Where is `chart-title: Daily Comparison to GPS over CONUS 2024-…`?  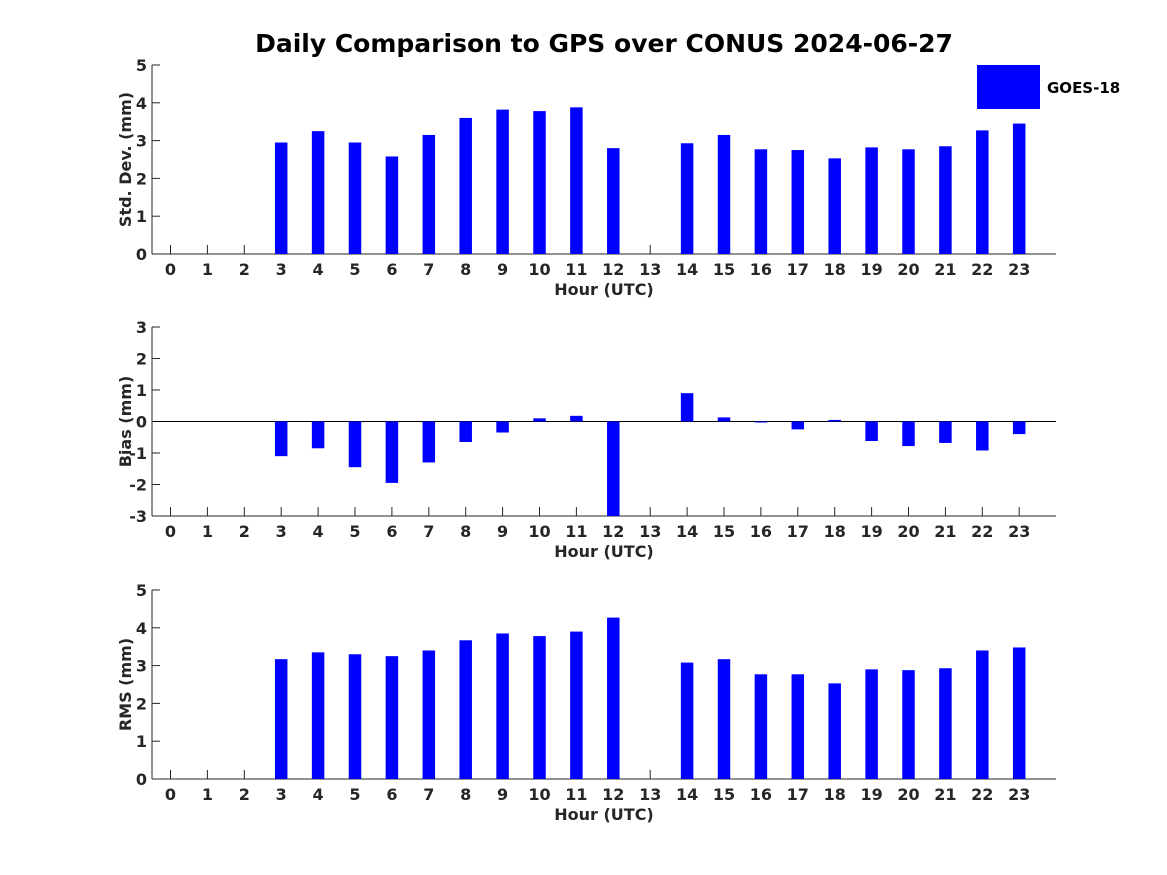 chart-title: Daily Comparison to GPS over CONUS 2024-… is located at coordinates (604, 43).